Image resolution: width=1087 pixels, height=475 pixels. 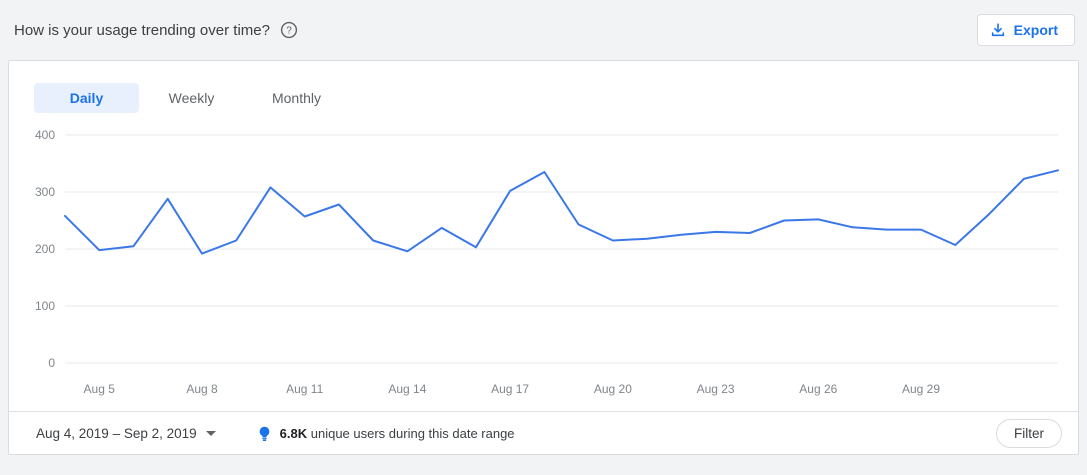 I want to click on svg-text: Aug 26, so click(x=818, y=389).